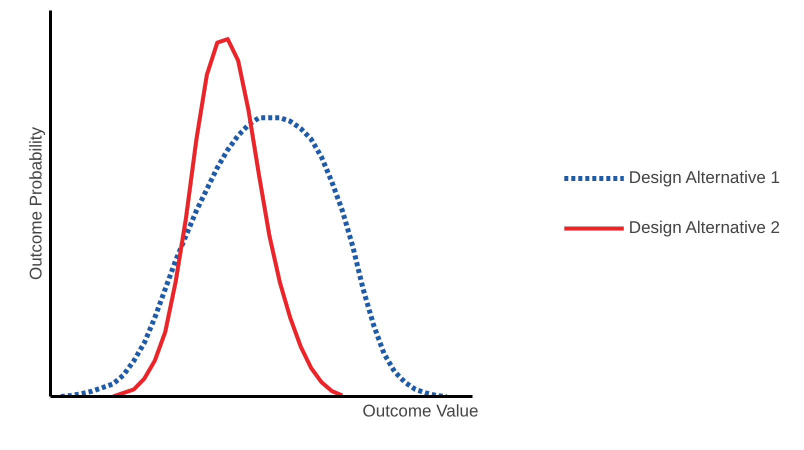  I want to click on legend-label: Design Alternative 2, so click(704, 228).